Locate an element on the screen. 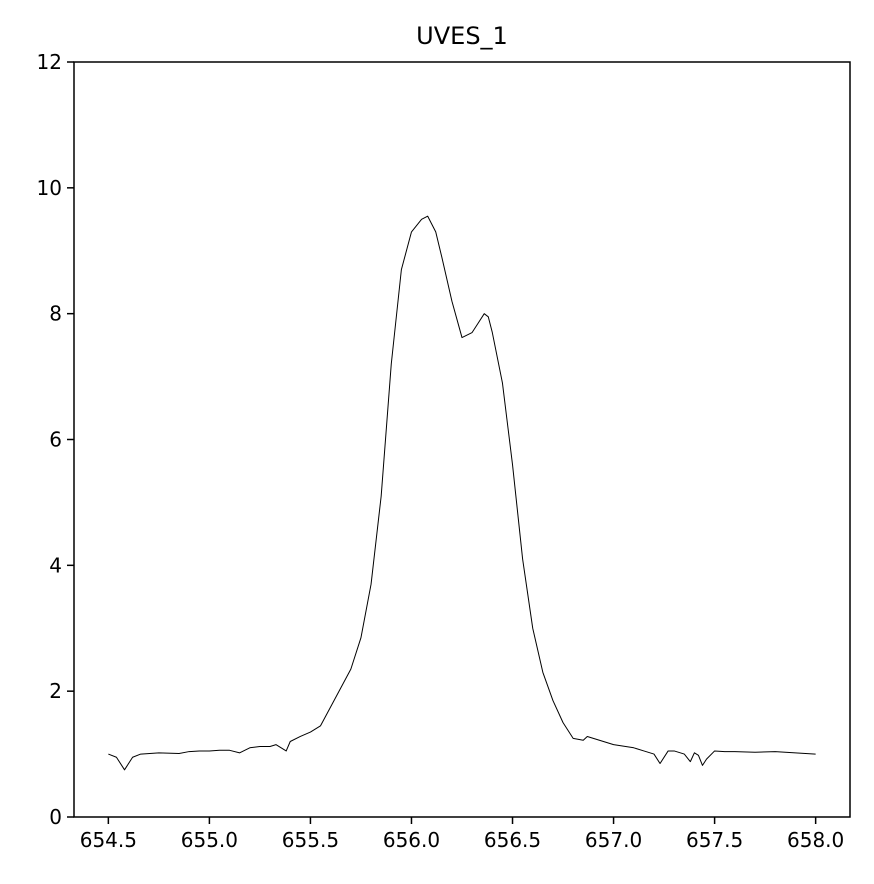 This screenshot has width=874, height=884. x-axis-ticks: 654.5 655.0 655.5 656.0 656.5 657.0 657.5 658.0 is located at coordinates (462, 834).